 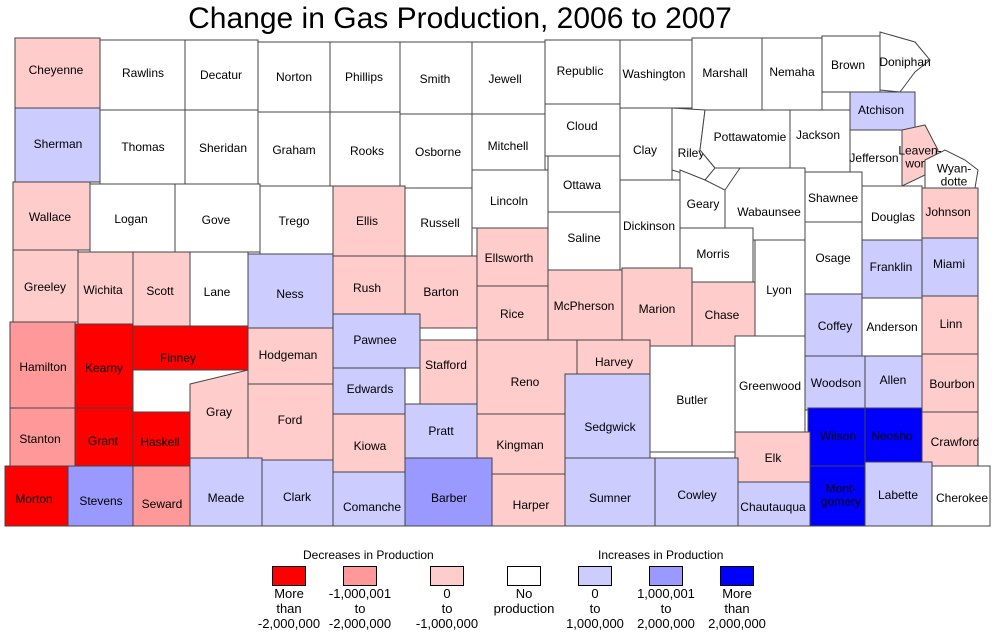 What do you see at coordinates (375, 340) in the screenshot?
I see `county-label-pawnee: Pawnee` at bounding box center [375, 340].